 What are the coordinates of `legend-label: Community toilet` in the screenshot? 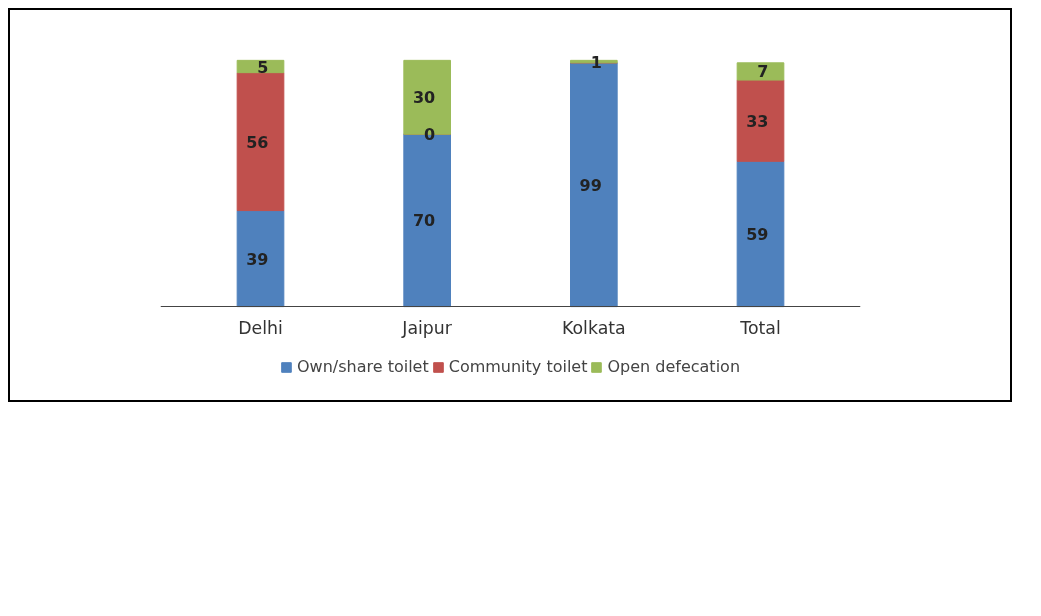 It's located at (518, 366).